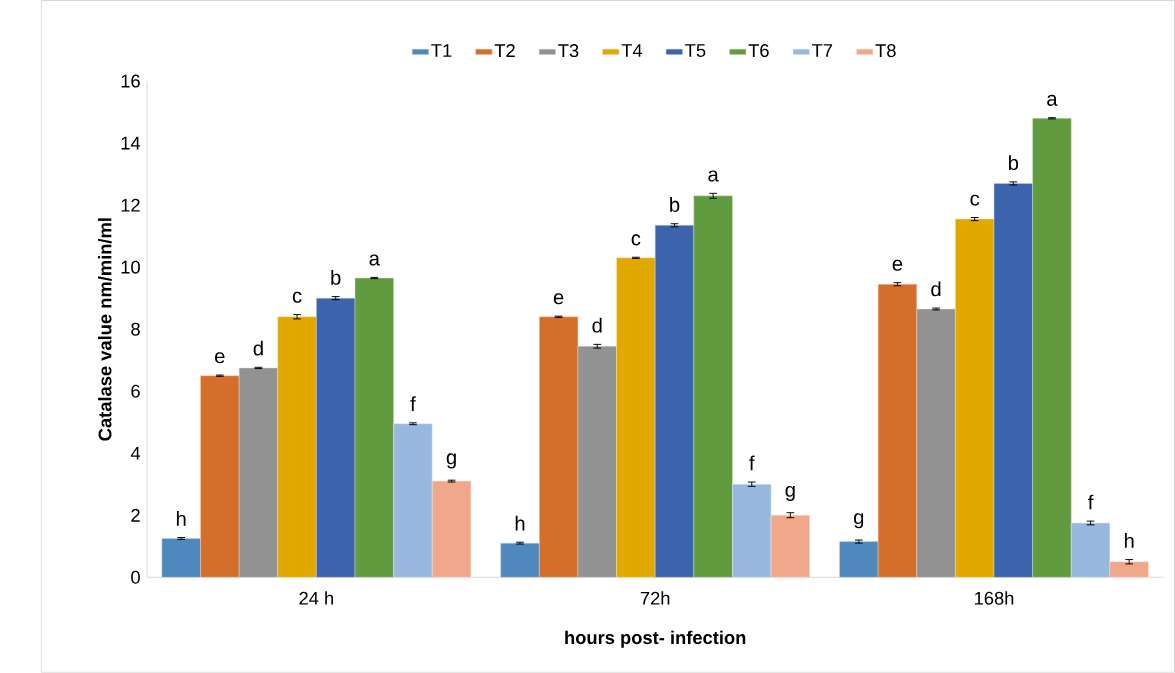  What do you see at coordinates (885, 51) in the screenshot?
I see `legend-label: T8` at bounding box center [885, 51].